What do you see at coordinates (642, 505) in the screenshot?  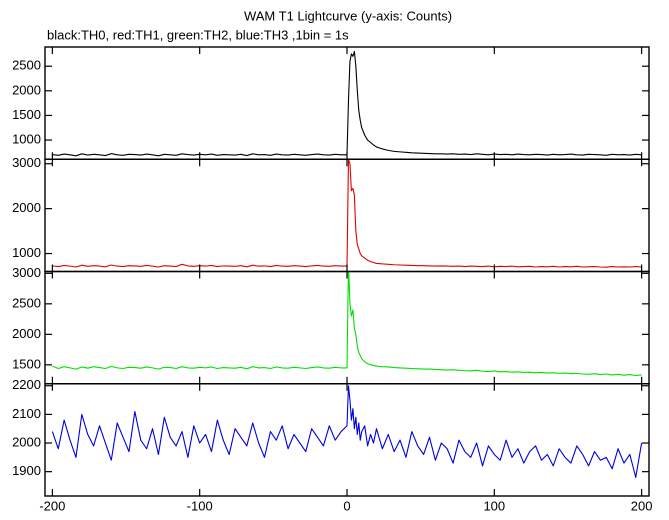 I see `x-tick-label: 200` at bounding box center [642, 505].